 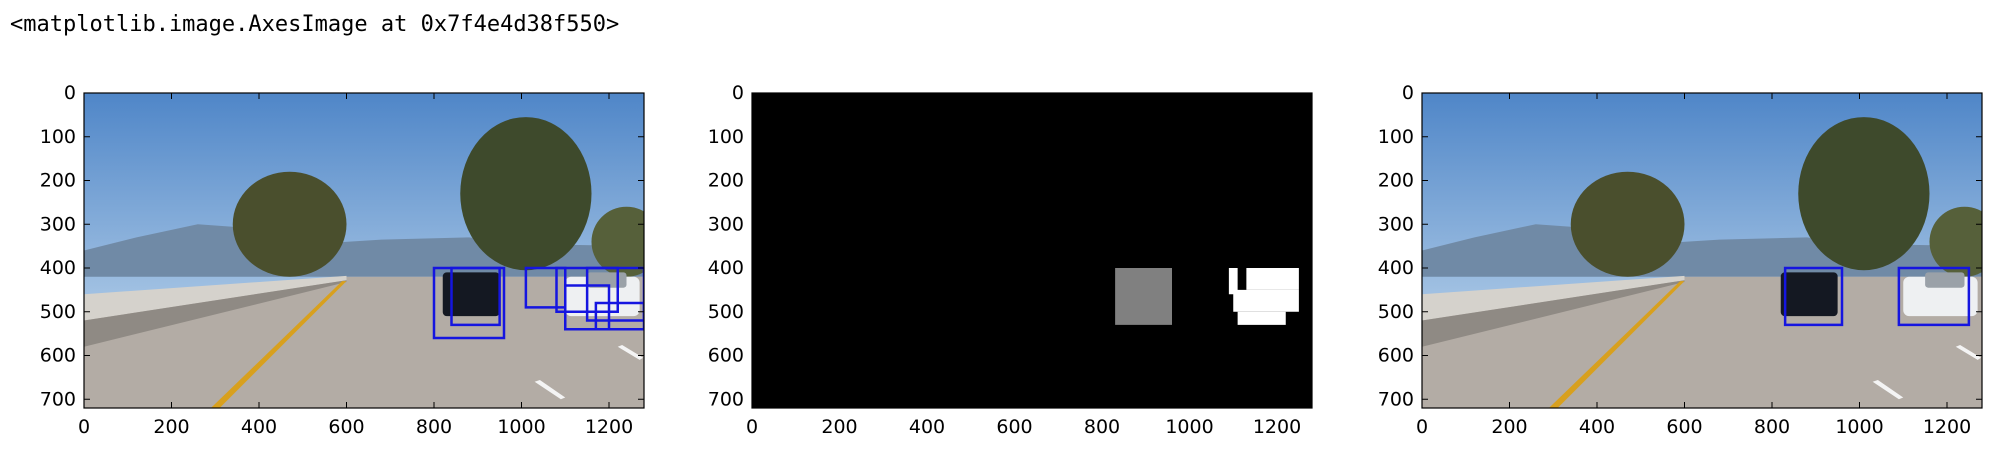 What do you see at coordinates (1945, 280) in the screenshot?
I see `white-car-window` at bounding box center [1945, 280].